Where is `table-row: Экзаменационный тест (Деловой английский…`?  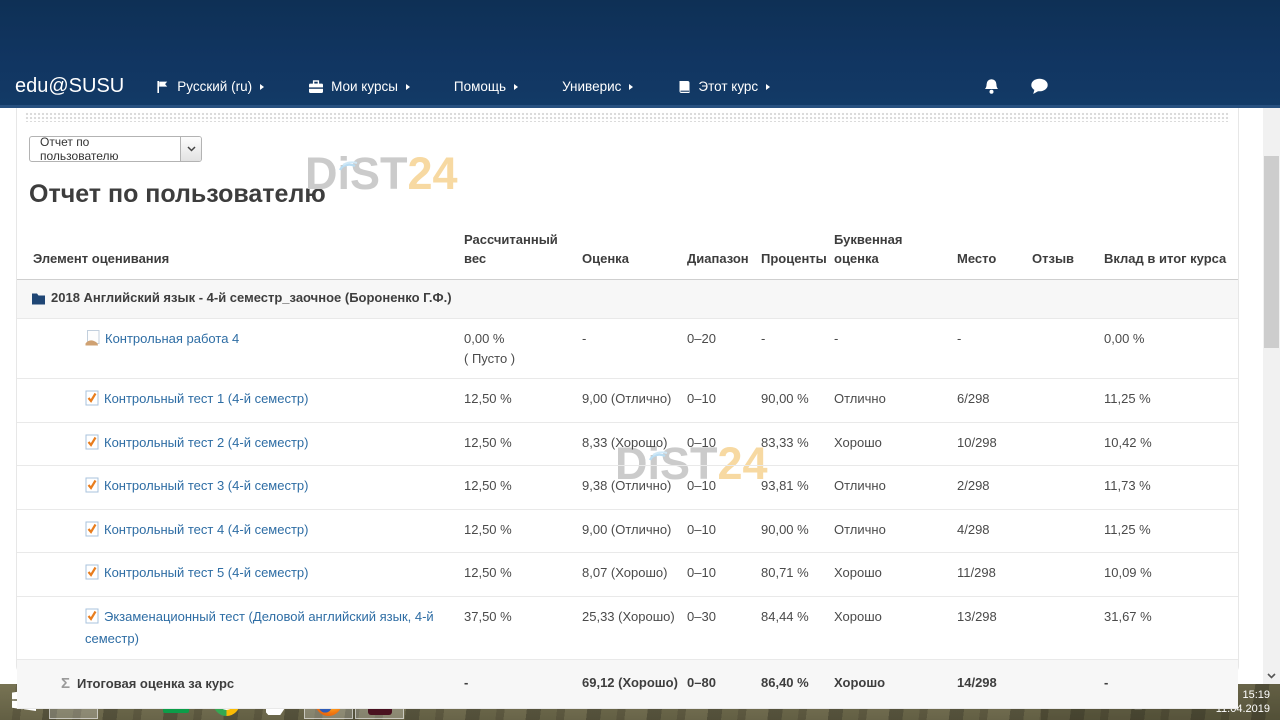
table-row: Экзаменационный тест (Деловой английский… is located at coordinates (627, 628).